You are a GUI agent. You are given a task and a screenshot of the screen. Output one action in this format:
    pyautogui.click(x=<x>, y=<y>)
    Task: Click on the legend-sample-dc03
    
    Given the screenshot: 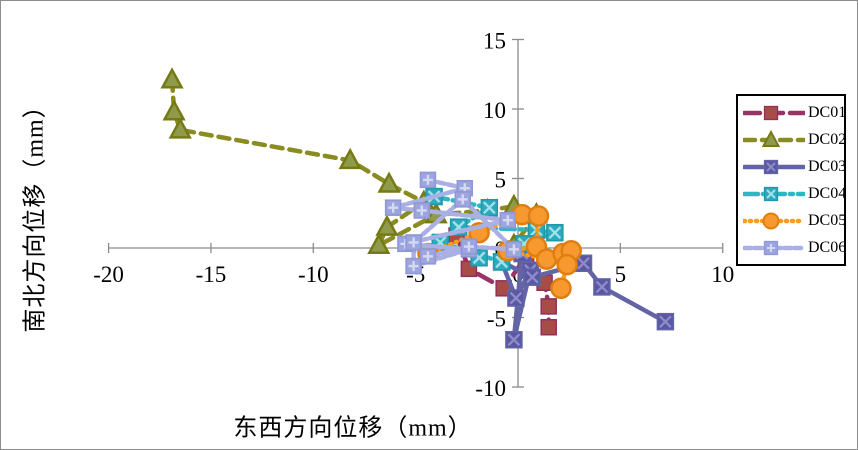 What is the action you would take?
    pyautogui.click(x=774, y=166)
    